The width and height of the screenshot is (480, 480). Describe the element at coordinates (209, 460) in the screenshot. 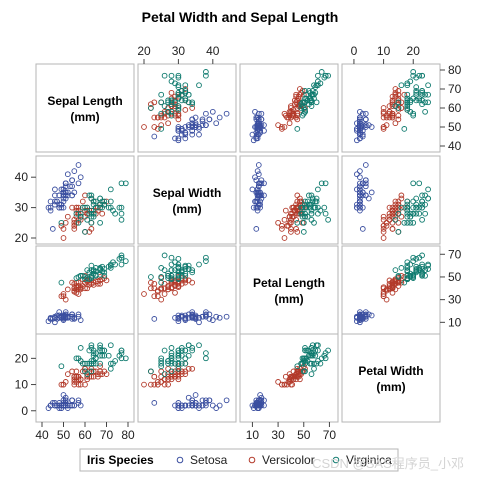

I see `legend-entry-label: Setosa` at that location.